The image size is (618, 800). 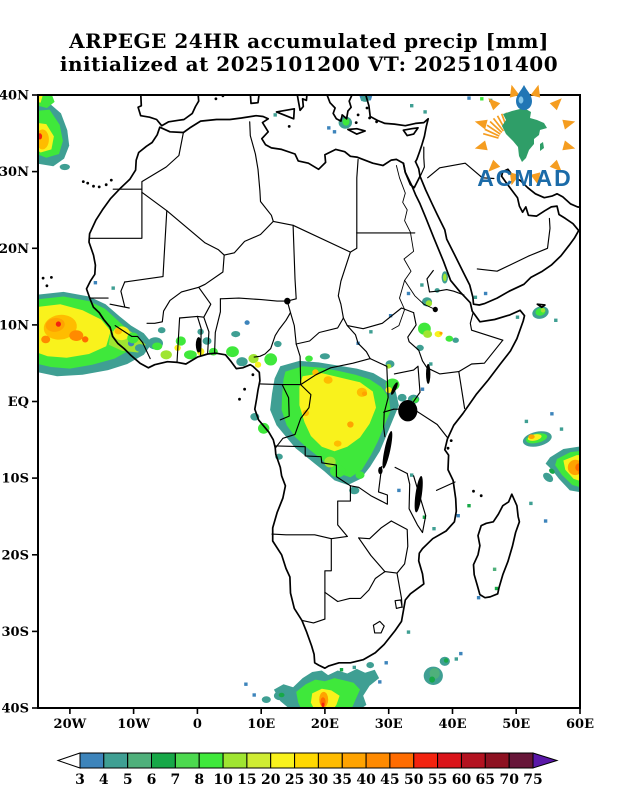 What do you see at coordinates (389, 724) in the screenshot?
I see `lon-tick-label: 30E` at bounding box center [389, 724].